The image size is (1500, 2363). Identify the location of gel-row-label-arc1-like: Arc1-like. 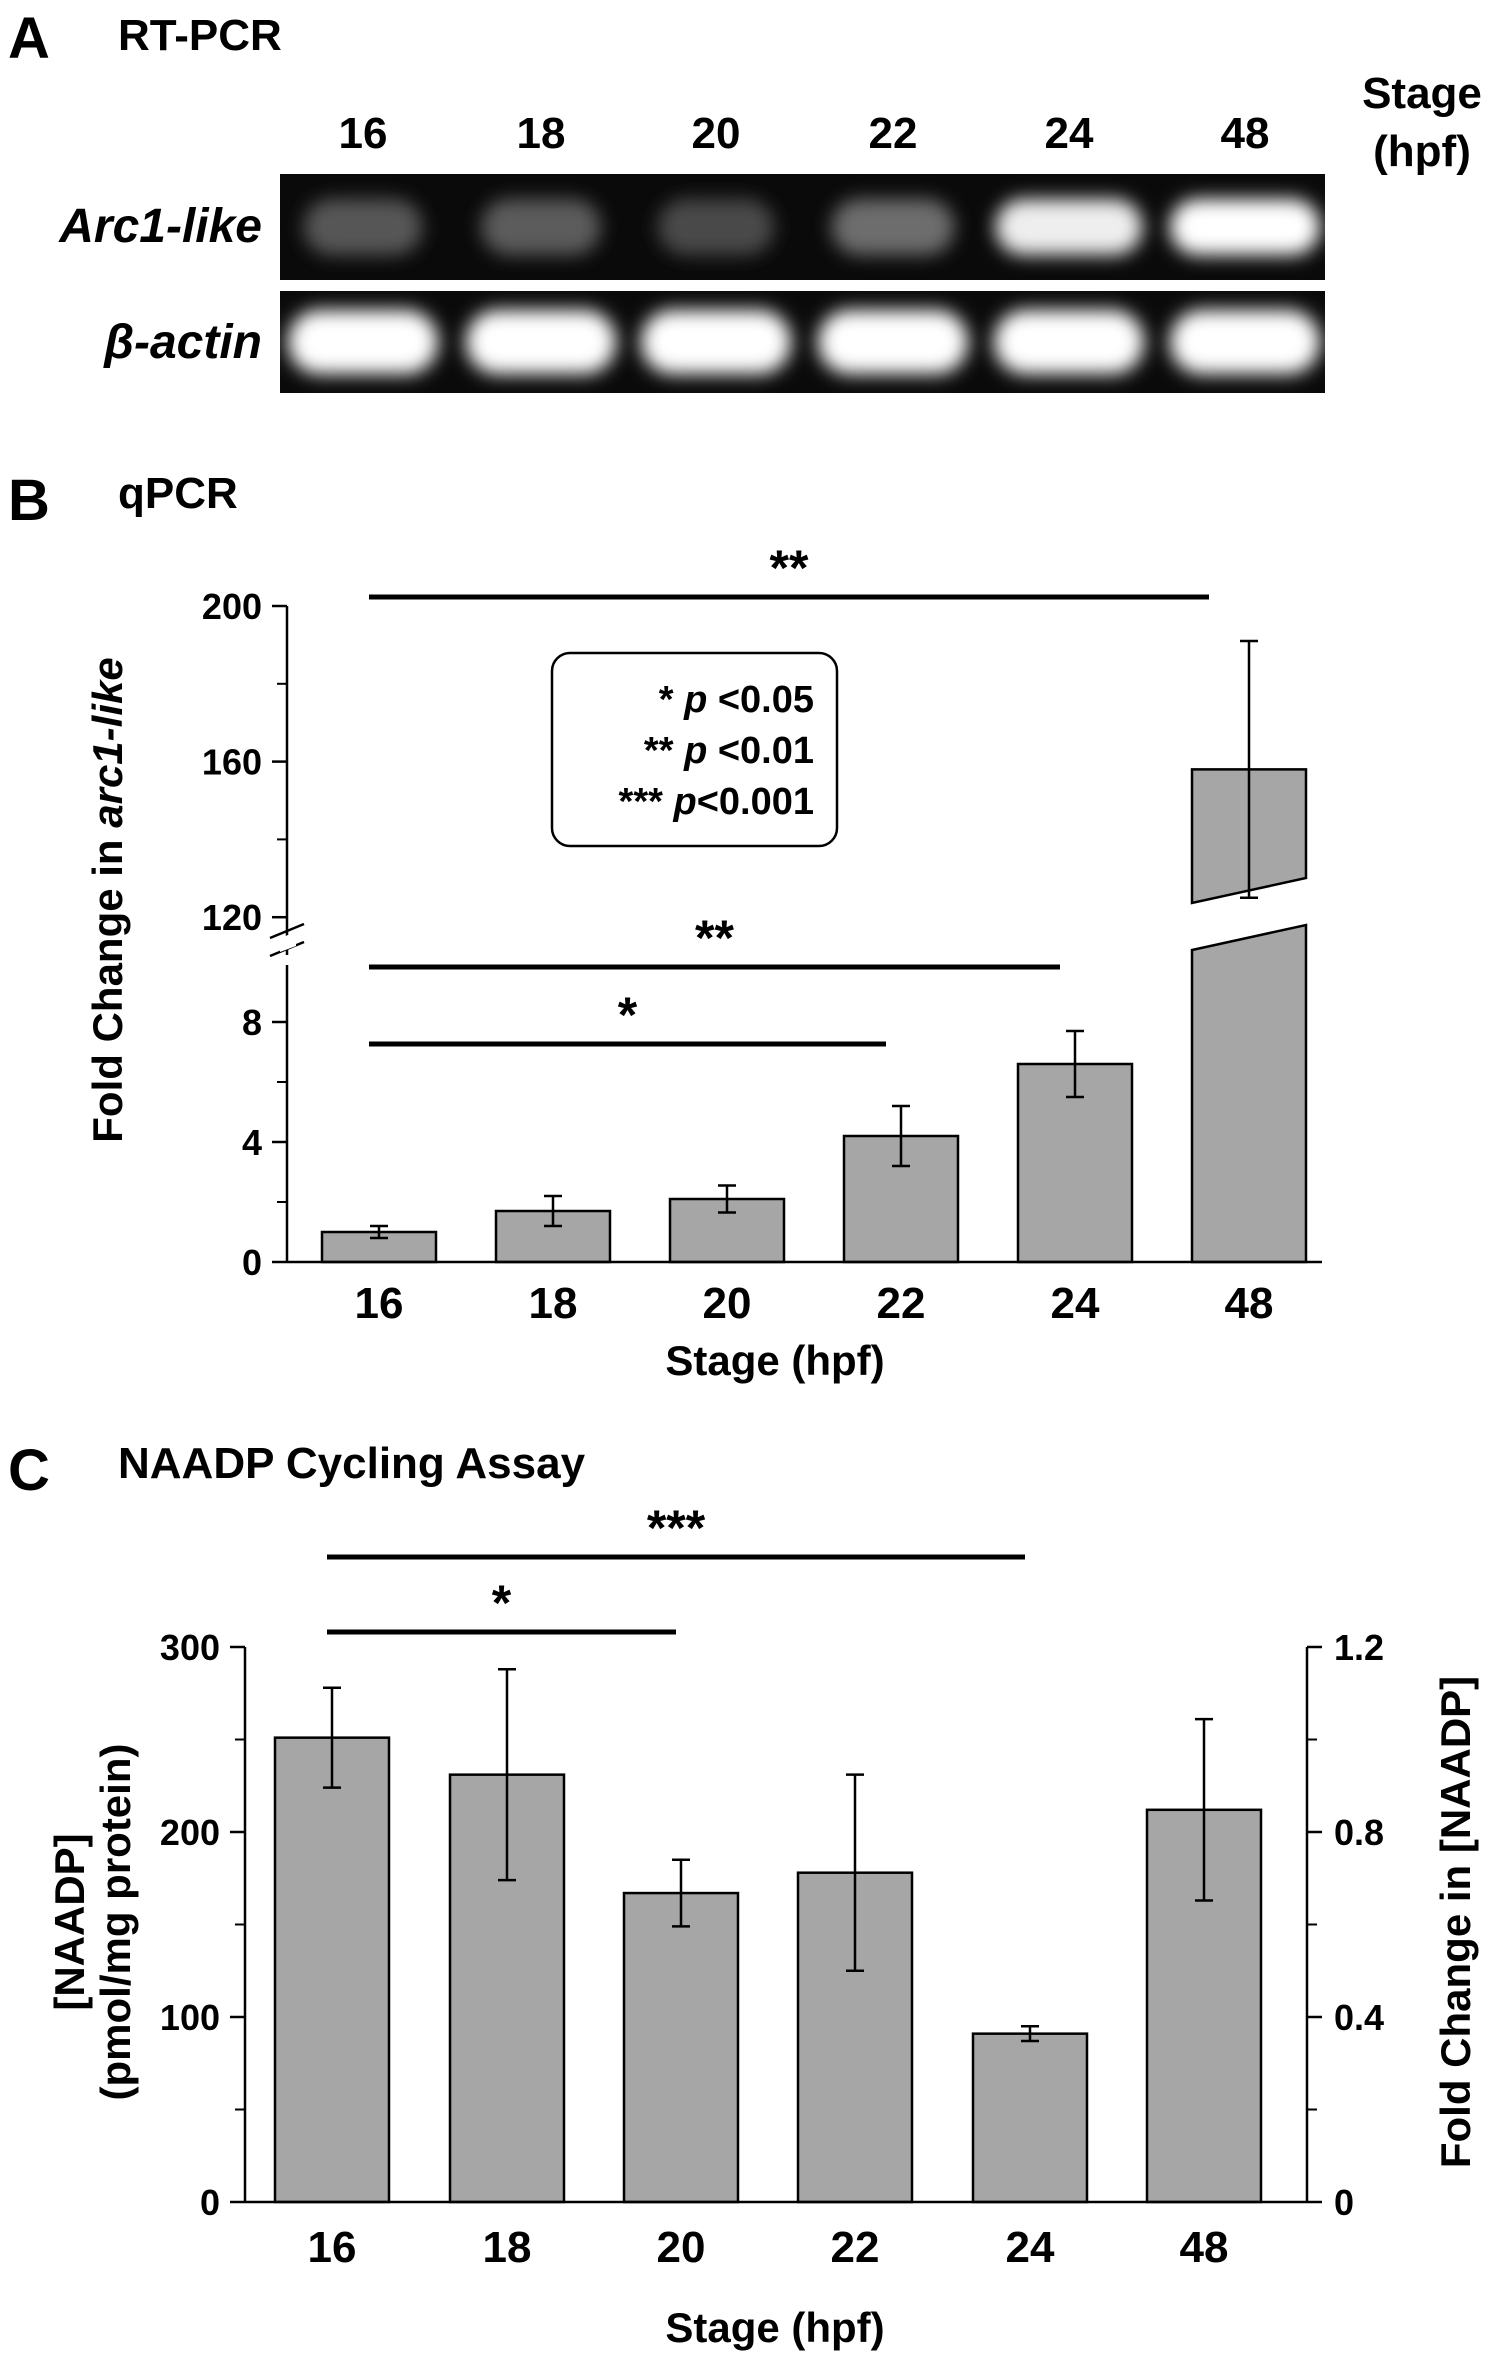
(160, 226).